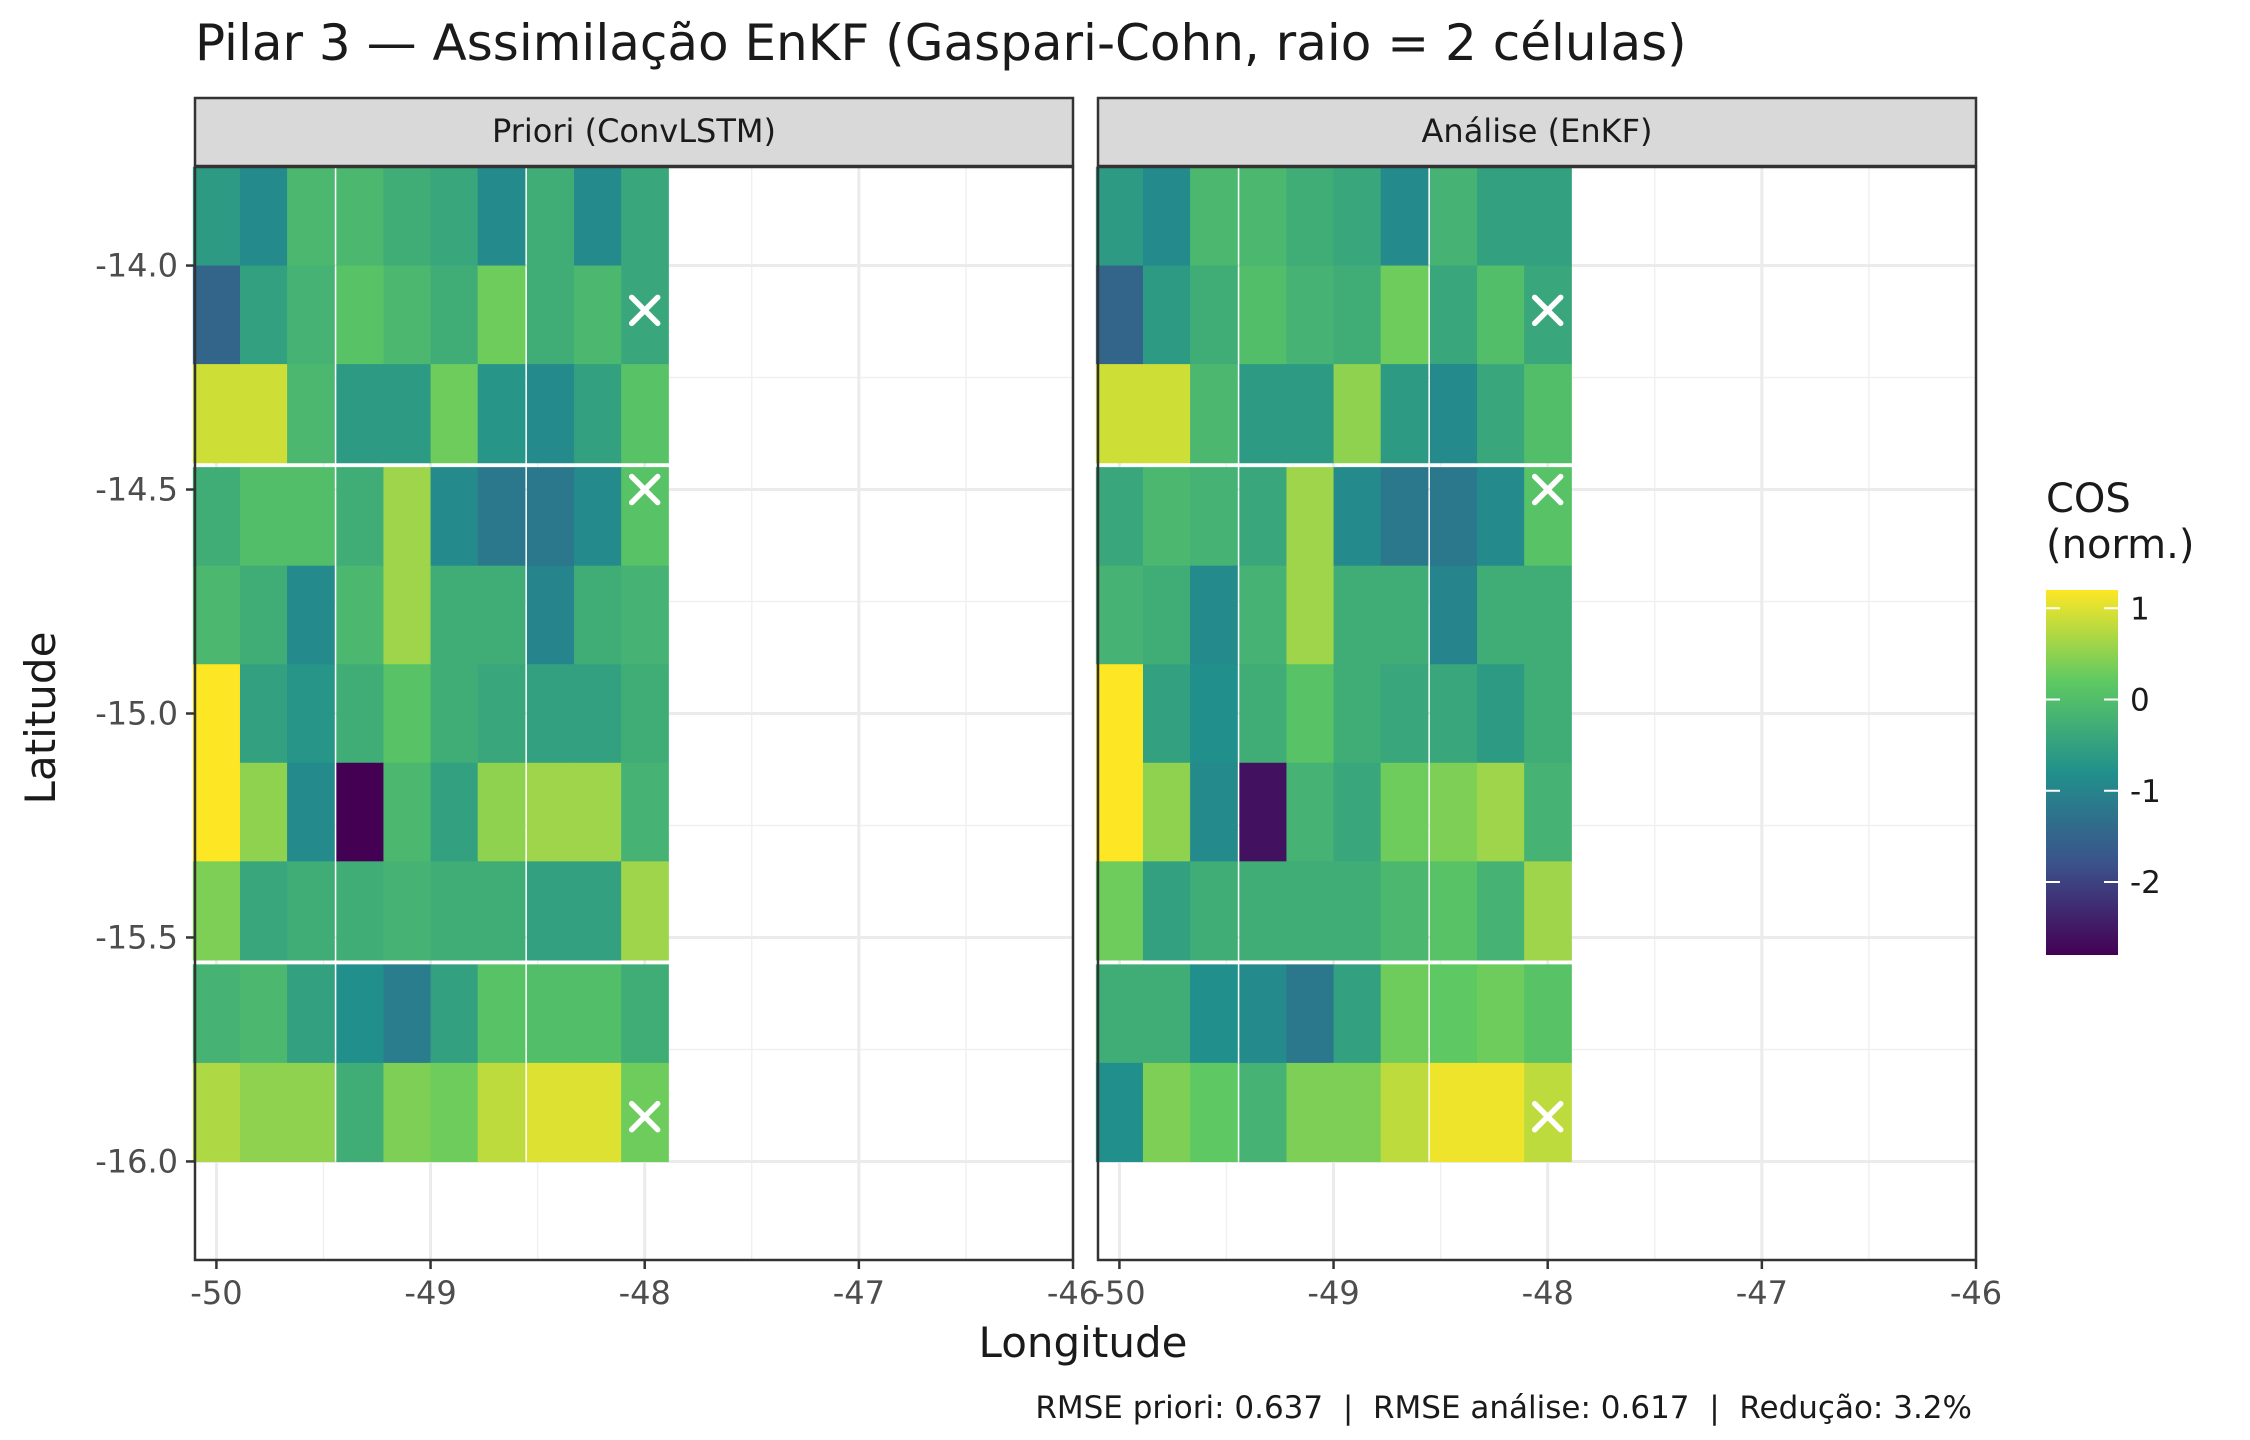 This screenshot has height=1440, width=2250. I want to click on y-tick-label: -14.0, so click(136, 266).